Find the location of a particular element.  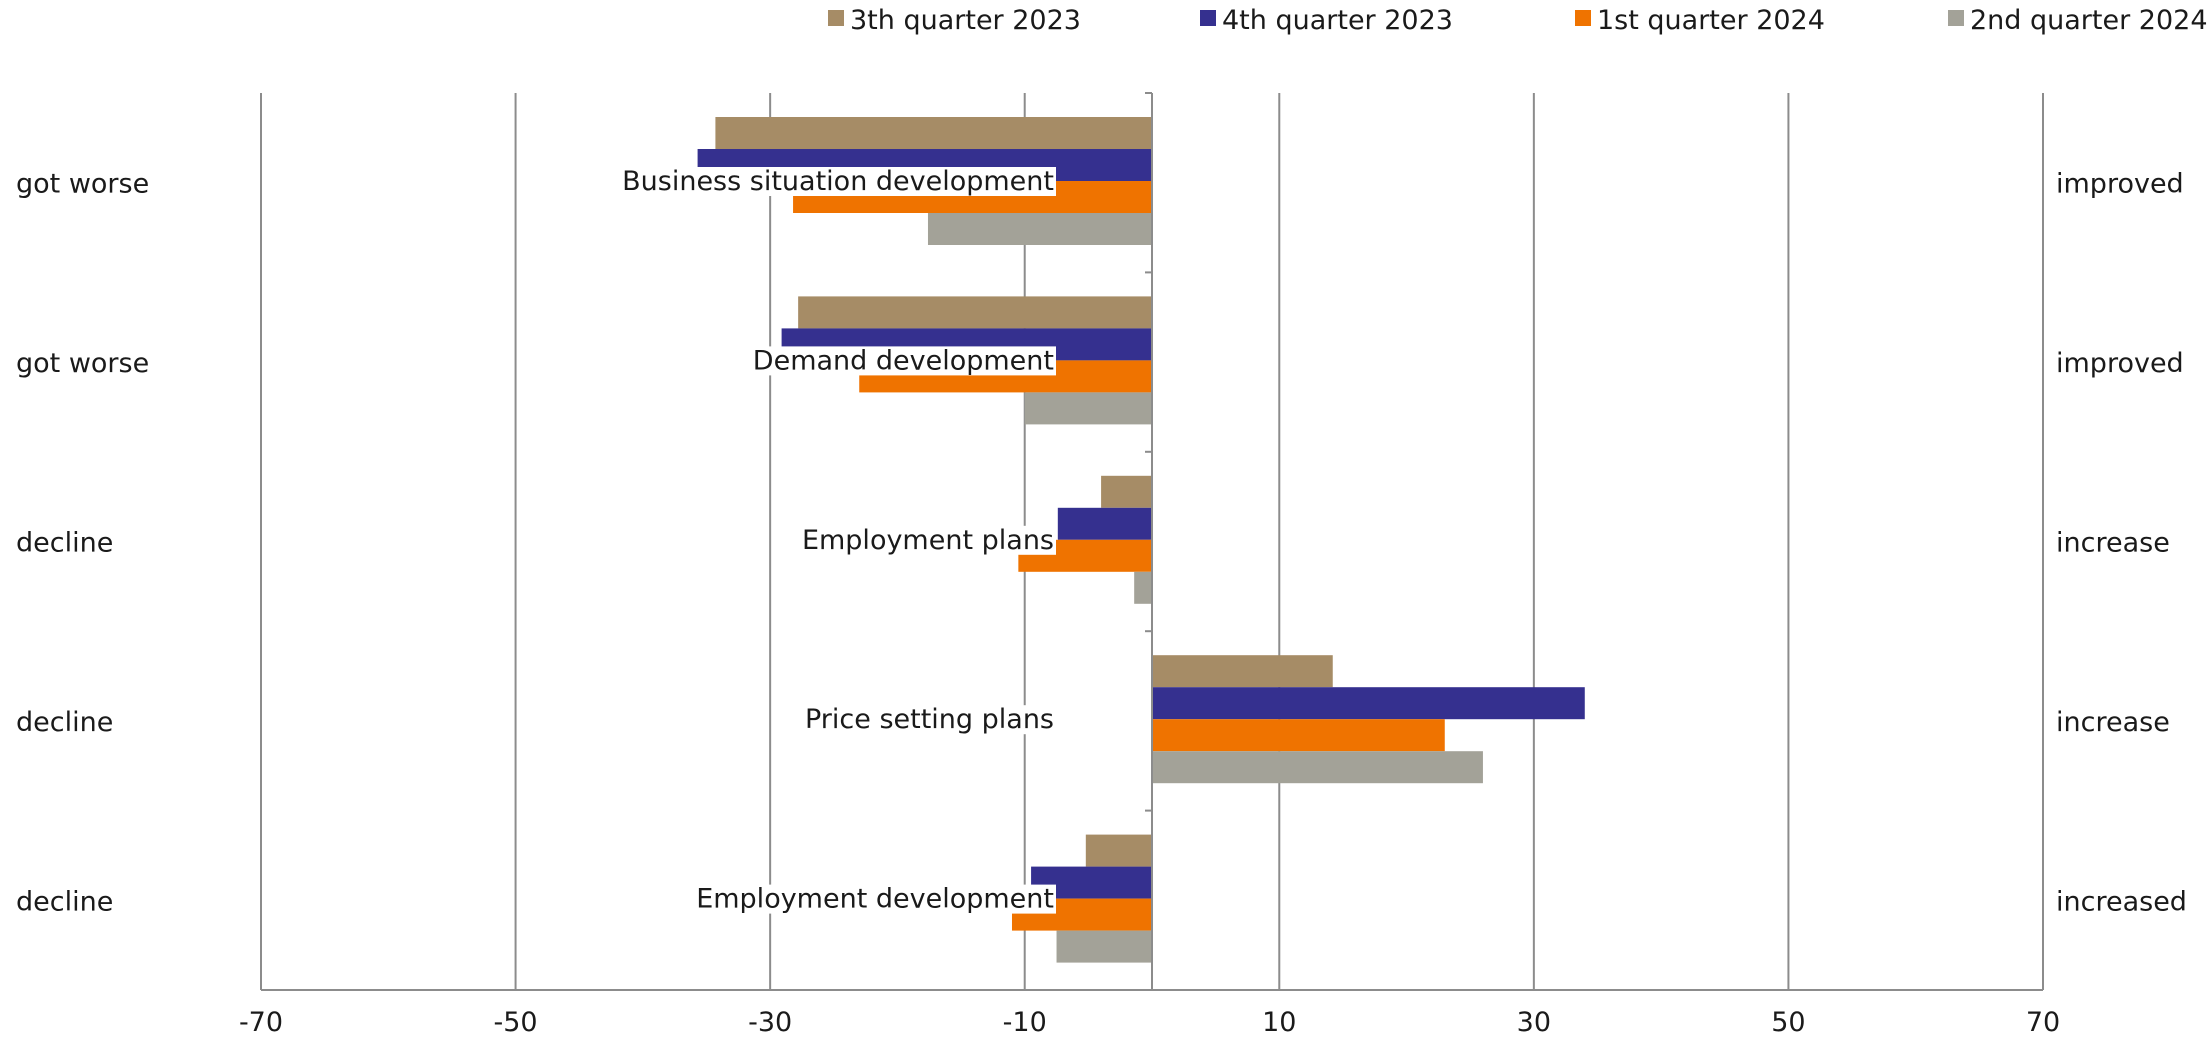

category-label: Employment plans is located at coordinates (928, 540).